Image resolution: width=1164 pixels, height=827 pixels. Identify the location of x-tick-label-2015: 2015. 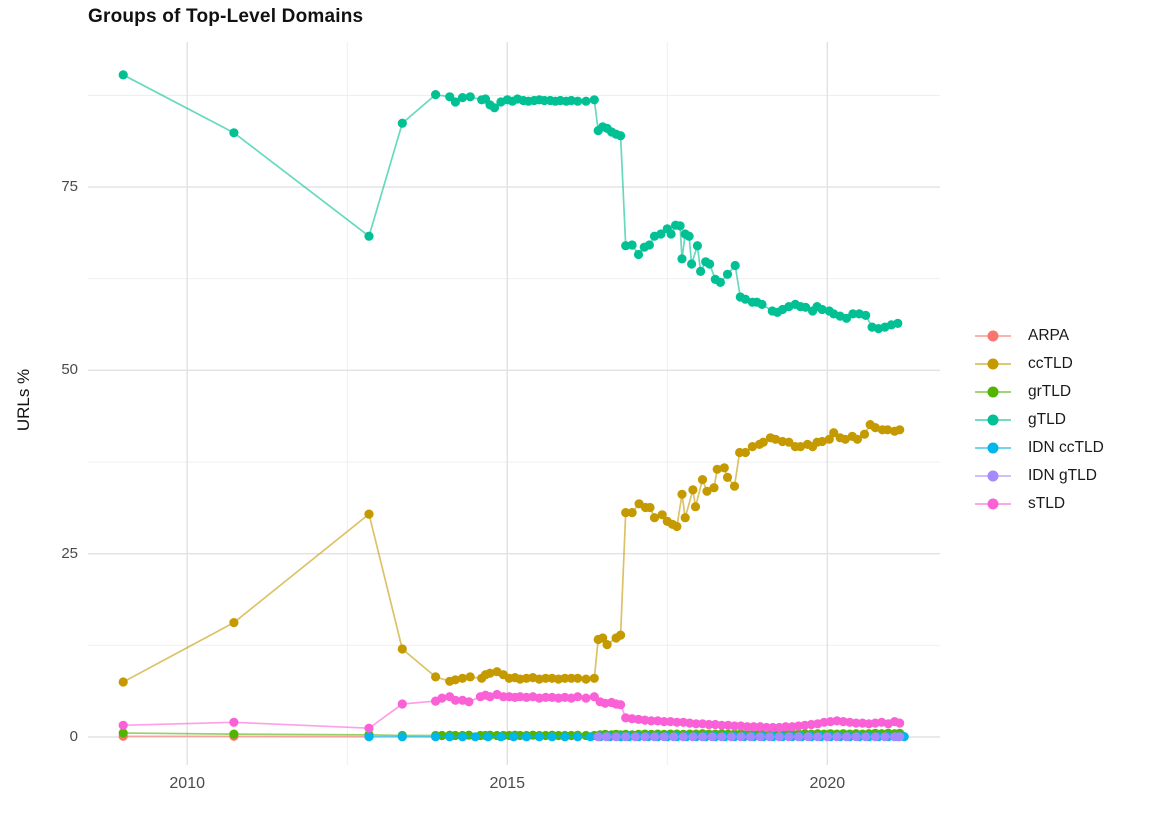
(507, 783).